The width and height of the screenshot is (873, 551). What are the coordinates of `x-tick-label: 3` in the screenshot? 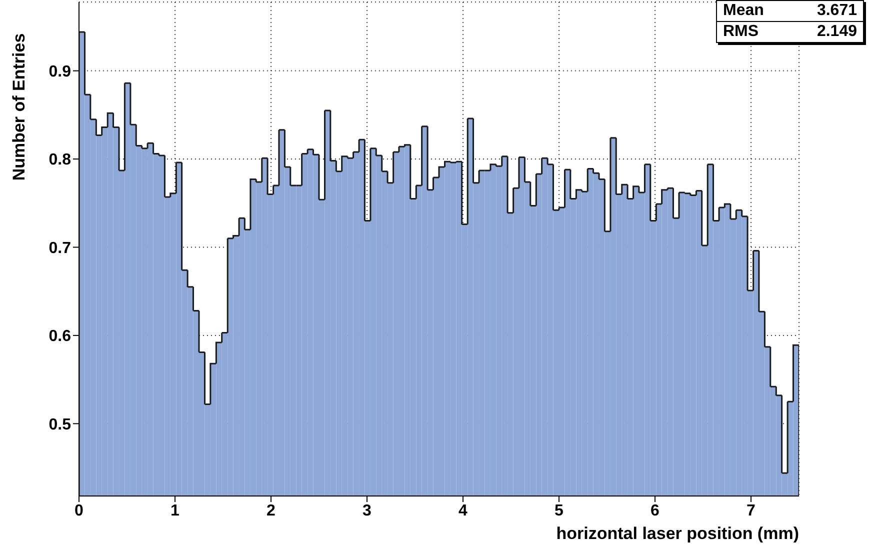 It's located at (367, 511).